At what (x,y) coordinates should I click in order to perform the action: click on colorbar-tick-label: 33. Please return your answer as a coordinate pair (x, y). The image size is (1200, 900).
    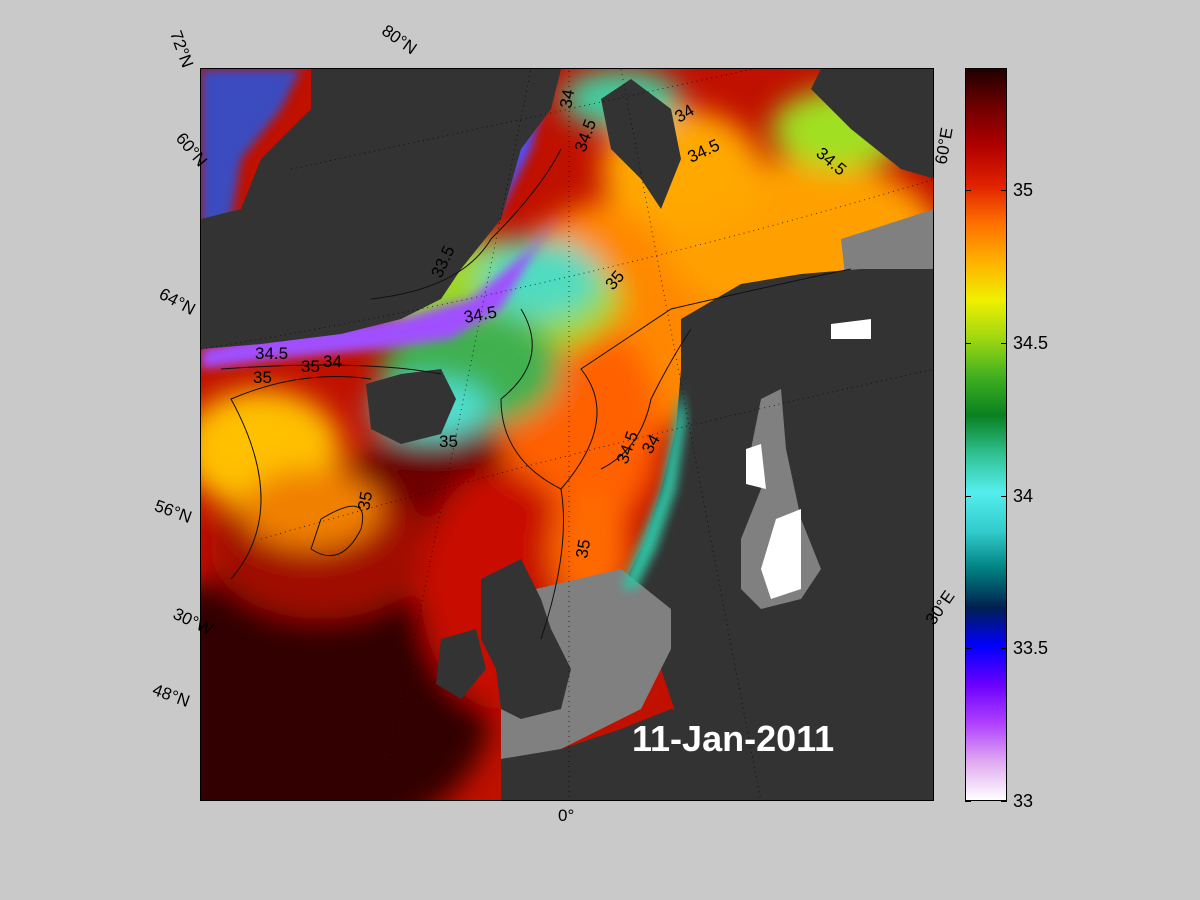
    Looking at the image, I should click on (1023, 801).